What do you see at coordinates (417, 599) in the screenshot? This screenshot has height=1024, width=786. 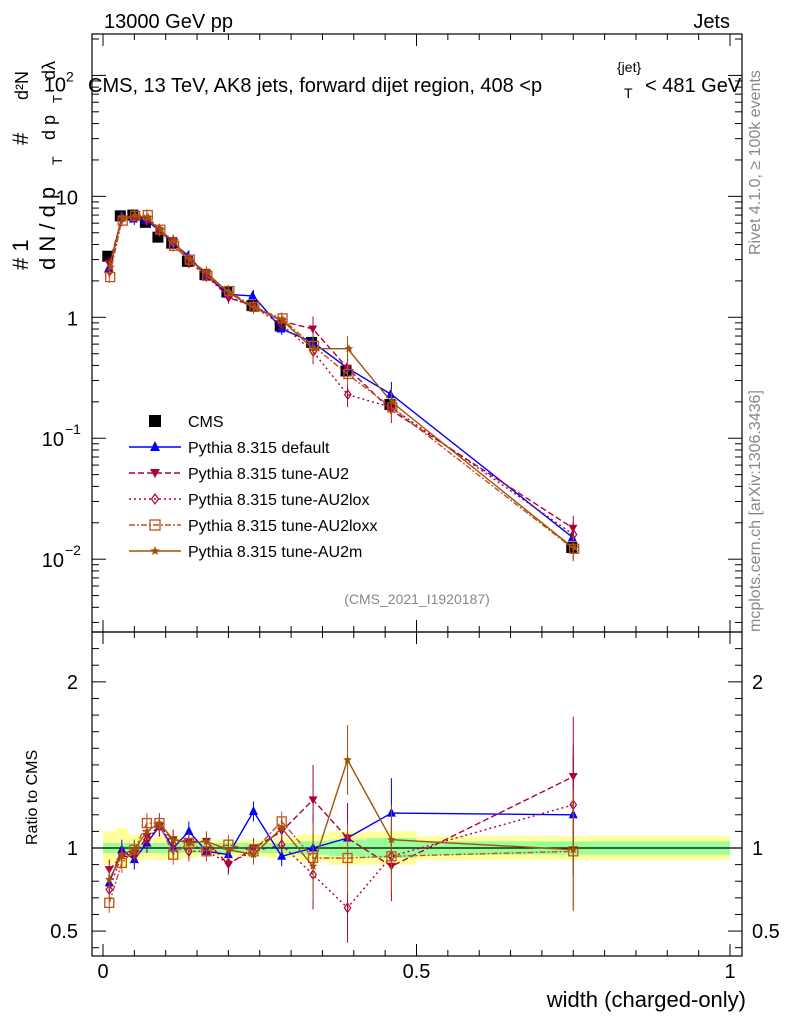 I see `analysis-watermark: (CMS_2021_I1920187)` at bounding box center [417, 599].